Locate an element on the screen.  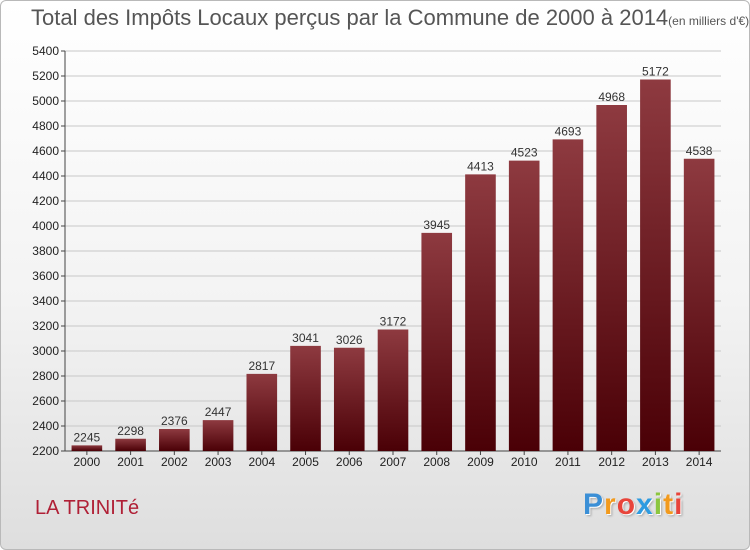
x-tick-label: 2006 is located at coordinates (349, 462).